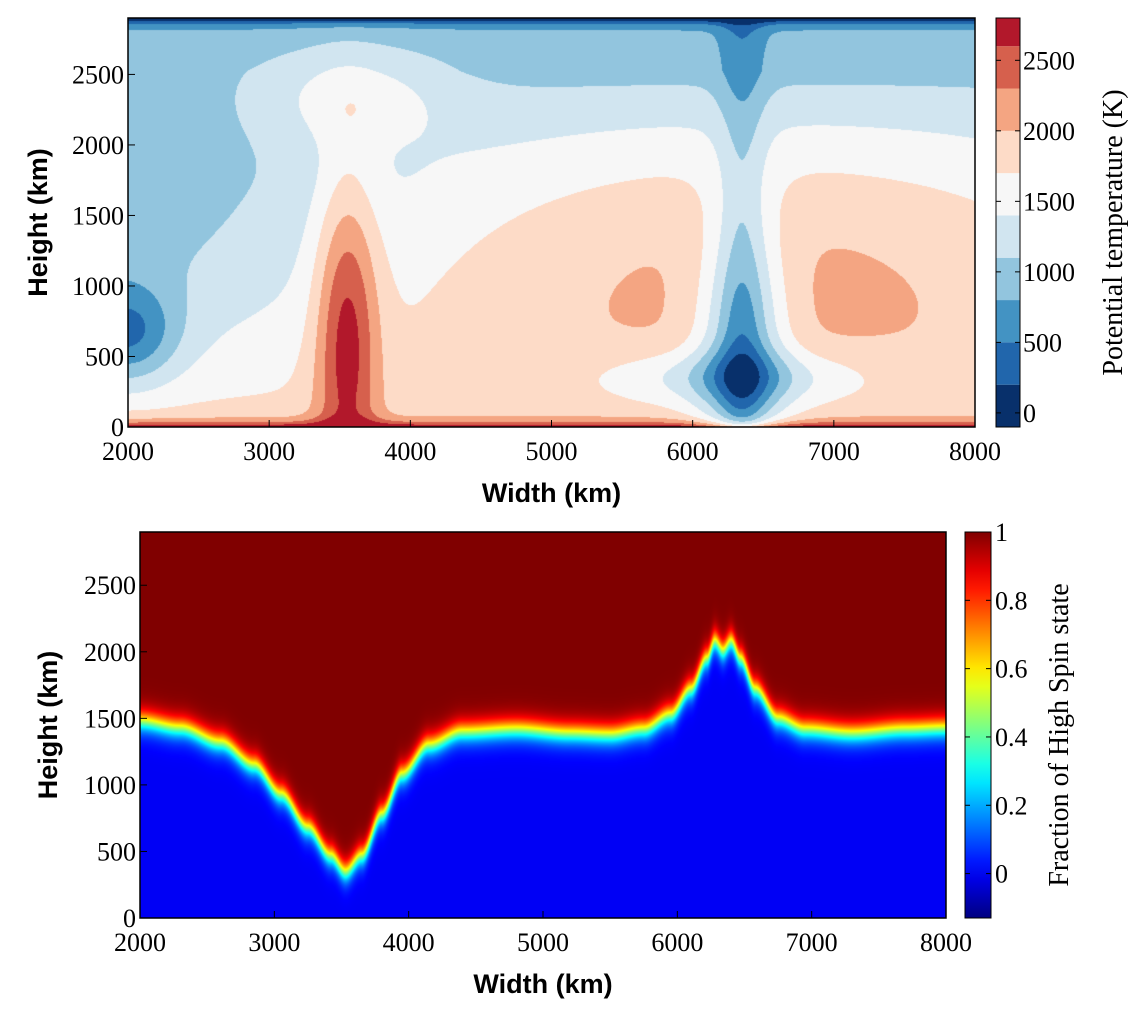 The width and height of the screenshot is (1148, 1013). What do you see at coordinates (103, 251) in the screenshot?
I see `temperature-y-ticks: 0 500 1000 1500 2000 2500` at bounding box center [103, 251].